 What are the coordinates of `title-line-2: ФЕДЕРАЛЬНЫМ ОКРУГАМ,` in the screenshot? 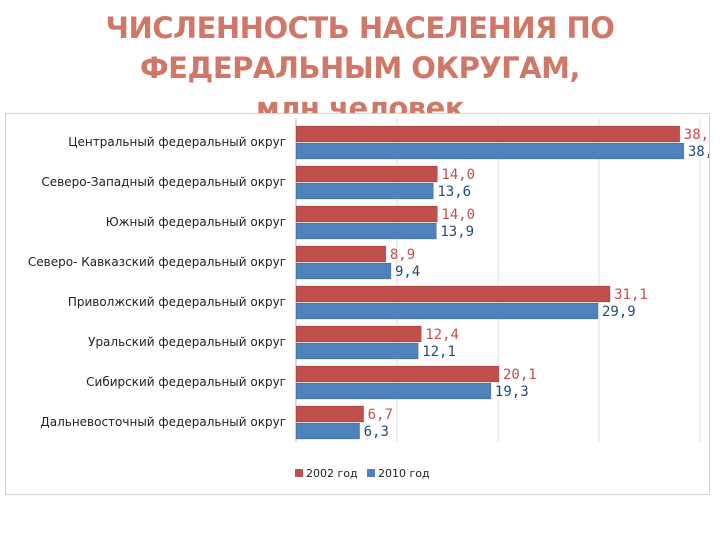 It's located at (360, 68).